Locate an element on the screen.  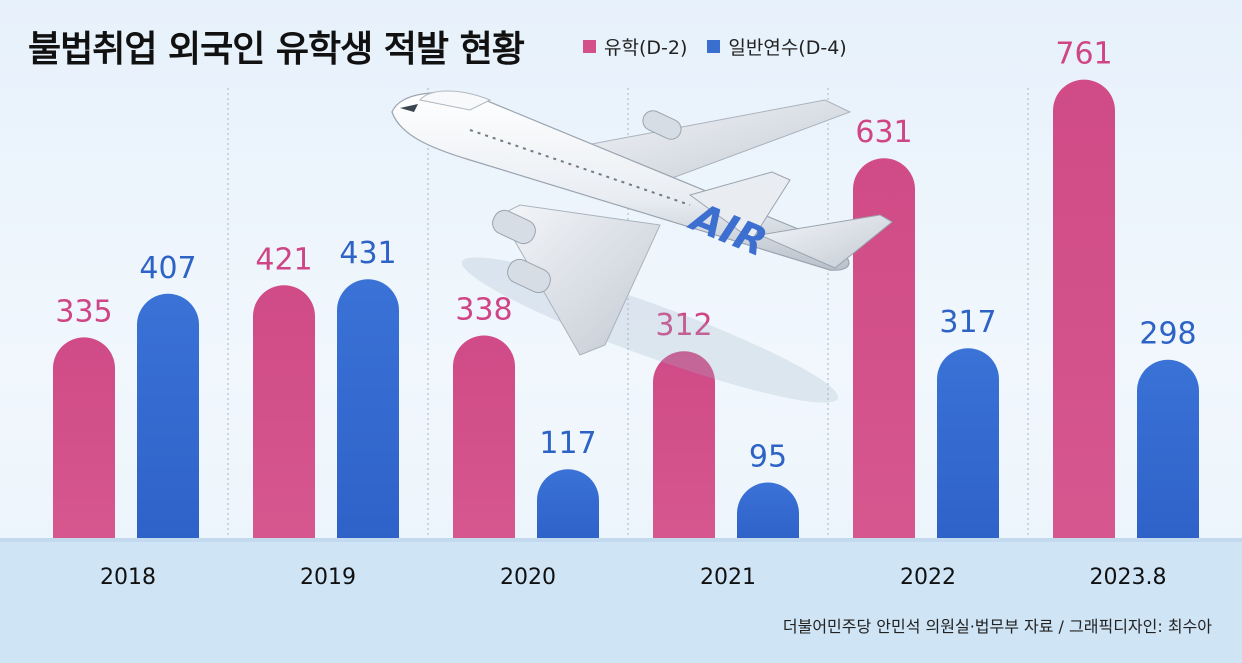
legend-label-d2: 유학(D-2) is located at coordinates (646, 48).